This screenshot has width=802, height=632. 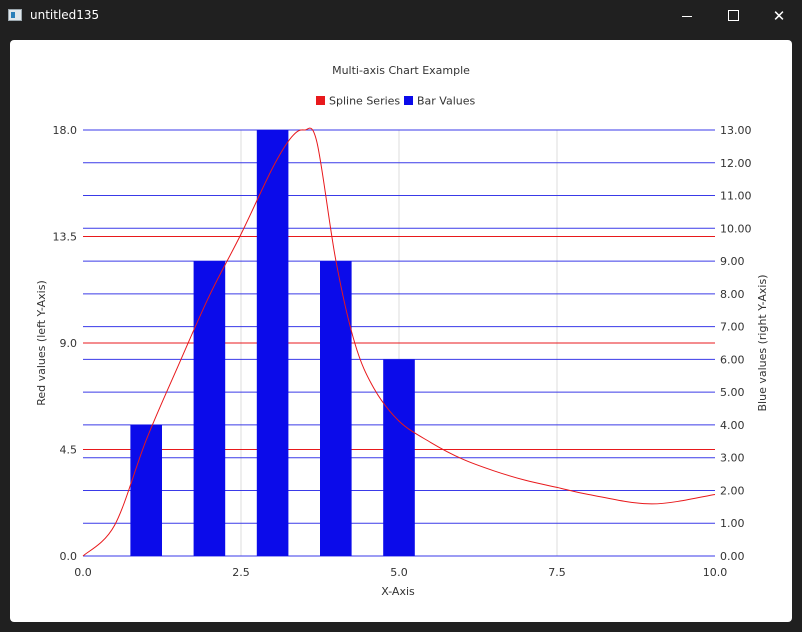 What do you see at coordinates (401, 70) in the screenshot?
I see `chart-title: Multi-axis Chart Example` at bounding box center [401, 70].